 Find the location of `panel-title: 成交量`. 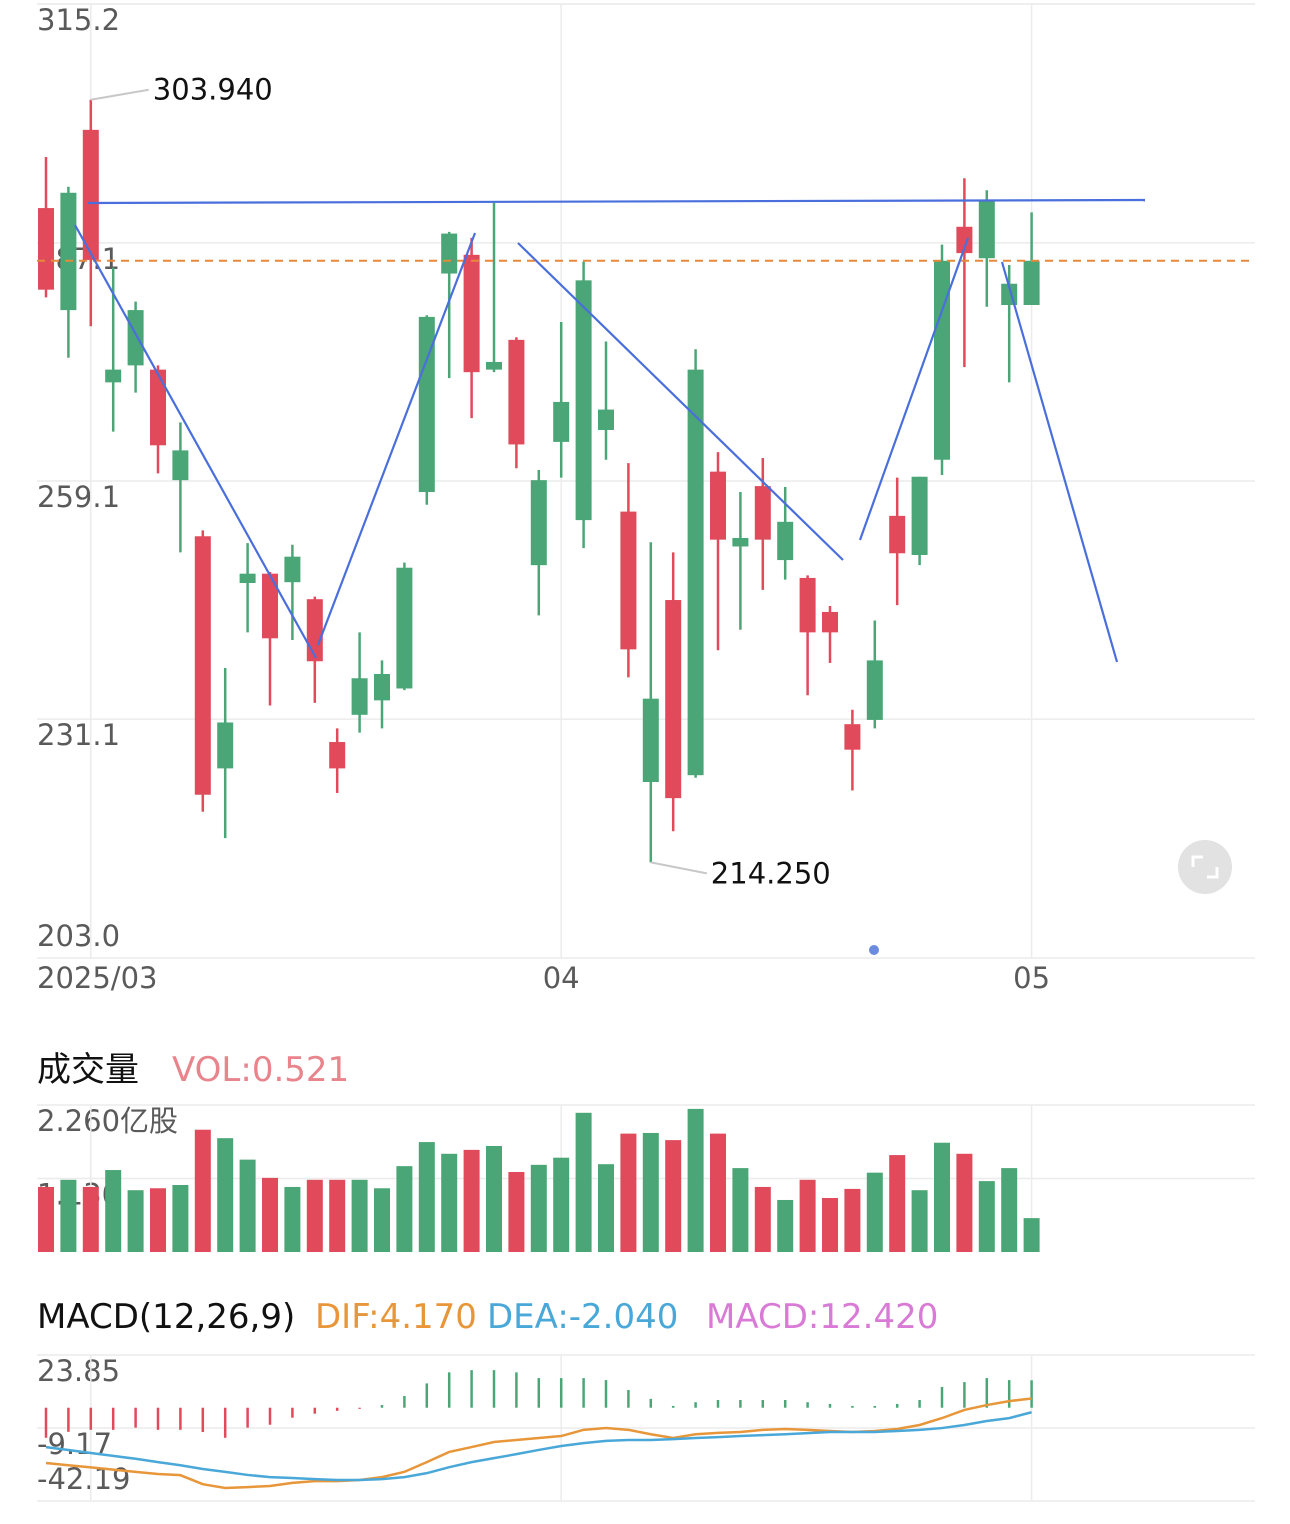

panel-title: 成交量 is located at coordinates (88, 1070).